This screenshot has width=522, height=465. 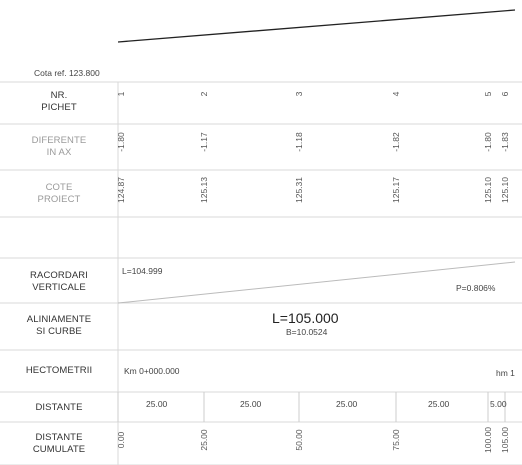 What do you see at coordinates (121, 190) in the screenshot?
I see `cota-value: 124.87` at bounding box center [121, 190].